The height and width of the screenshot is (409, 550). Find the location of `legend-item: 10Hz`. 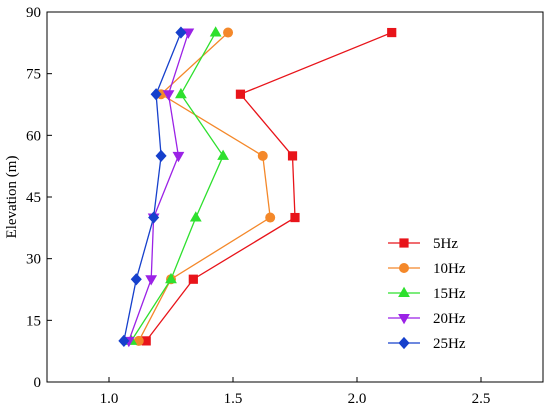

legend-item: 10Hz is located at coordinates (427, 269).